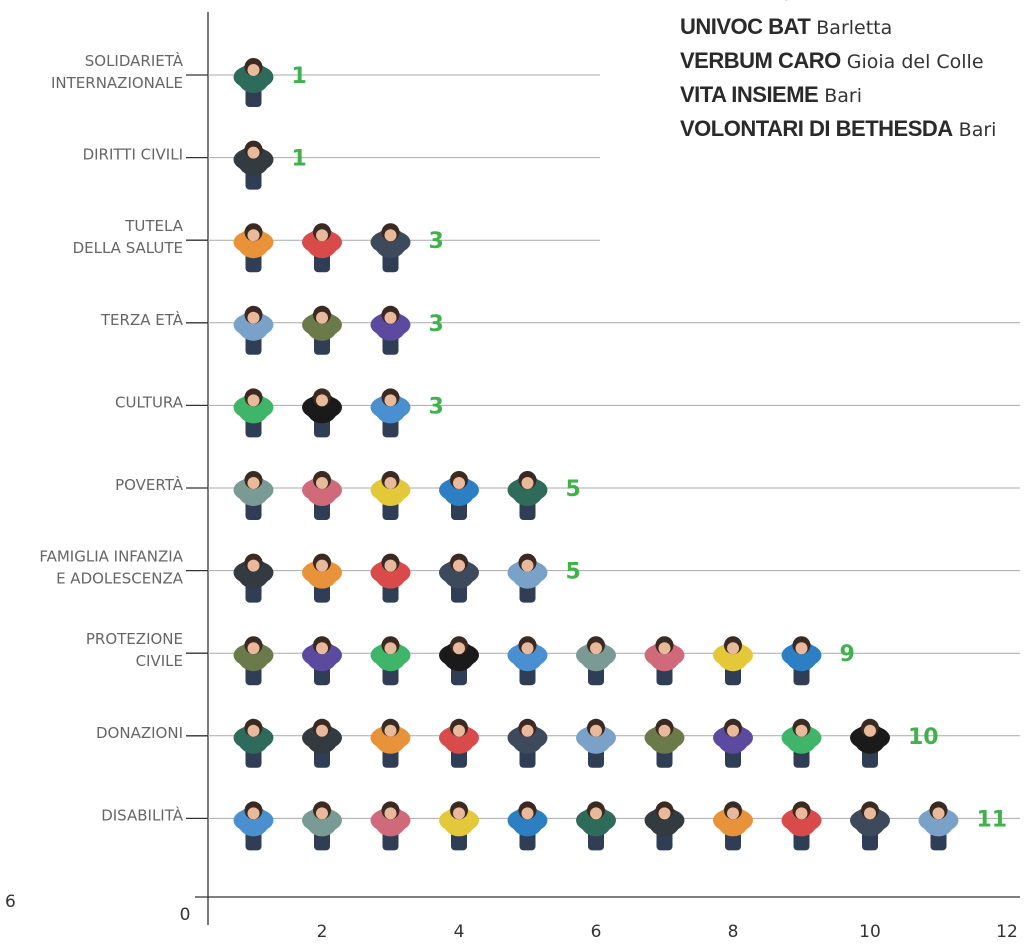  Describe the element at coordinates (111, 567) in the screenshot. I see `y-tick-label: FAMIGLIA INFANZIA E ADOLESCENZA` at that location.